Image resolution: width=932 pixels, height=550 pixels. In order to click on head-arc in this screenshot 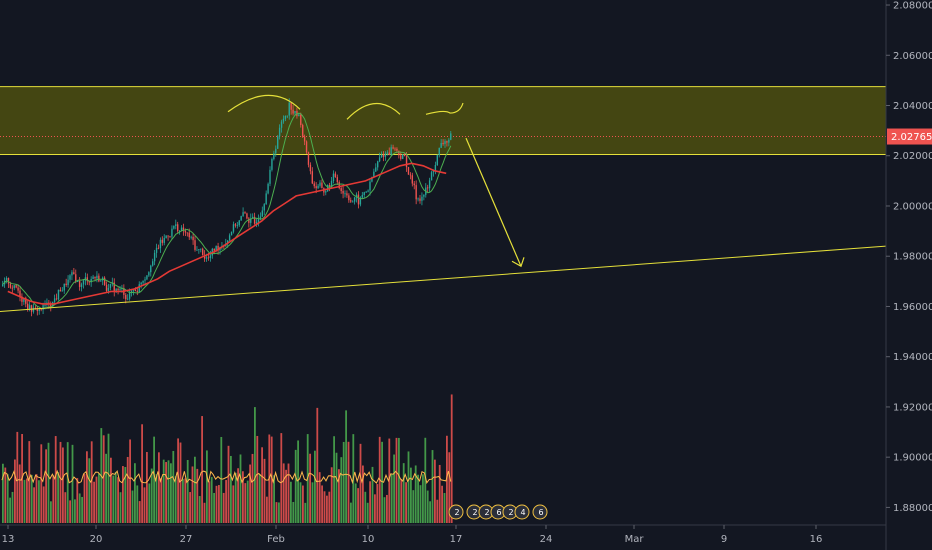, I will do `click(373, 111)`.